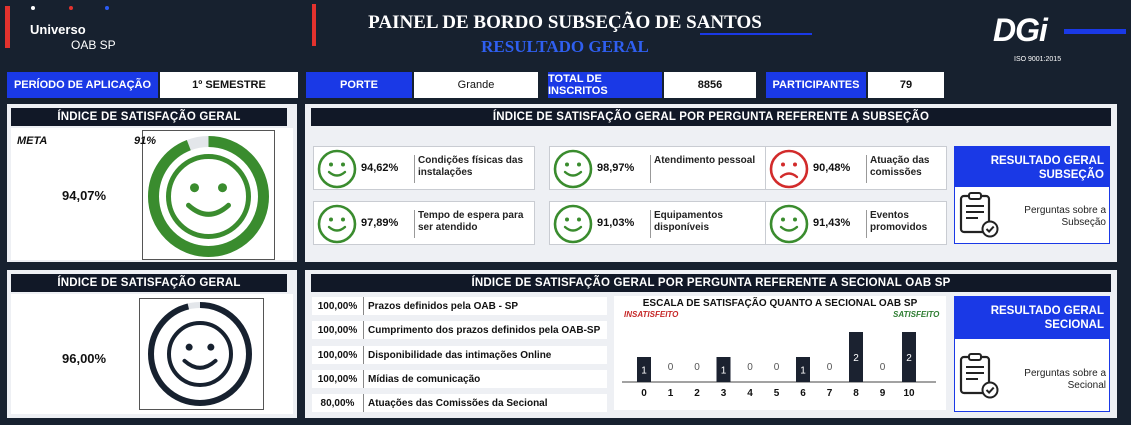  Describe the element at coordinates (856, 168) in the screenshot. I see `subsecao-item: 90,48% Atuação das comissões` at that location.